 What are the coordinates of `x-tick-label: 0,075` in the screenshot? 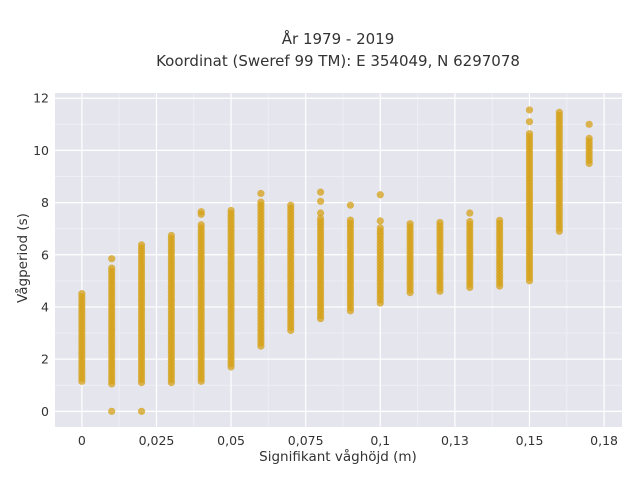 It's located at (306, 440).